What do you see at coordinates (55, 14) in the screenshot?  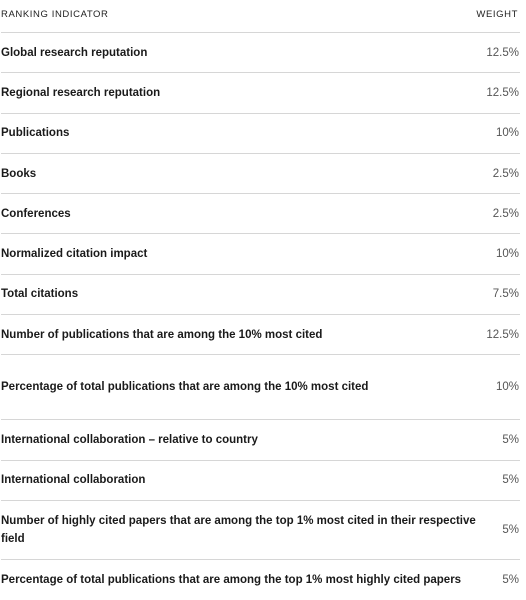 I see `indicator-column-header: RANKING INDICATOR` at bounding box center [55, 14].